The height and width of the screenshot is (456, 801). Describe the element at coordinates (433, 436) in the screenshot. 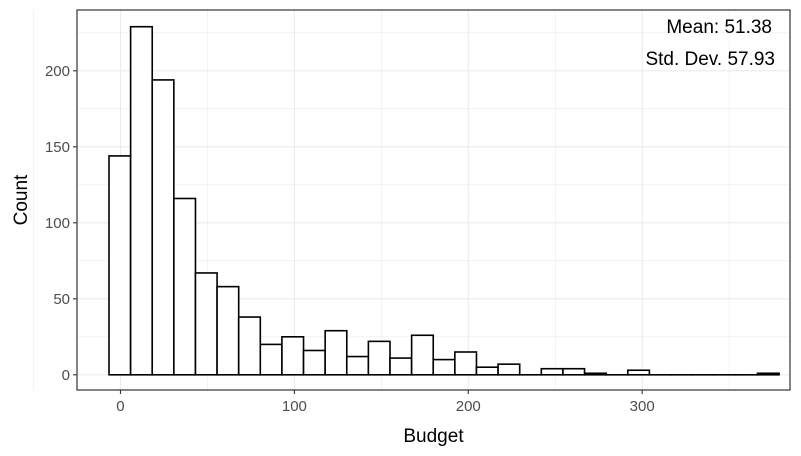

I see `x-axis-title: Budget` at that location.